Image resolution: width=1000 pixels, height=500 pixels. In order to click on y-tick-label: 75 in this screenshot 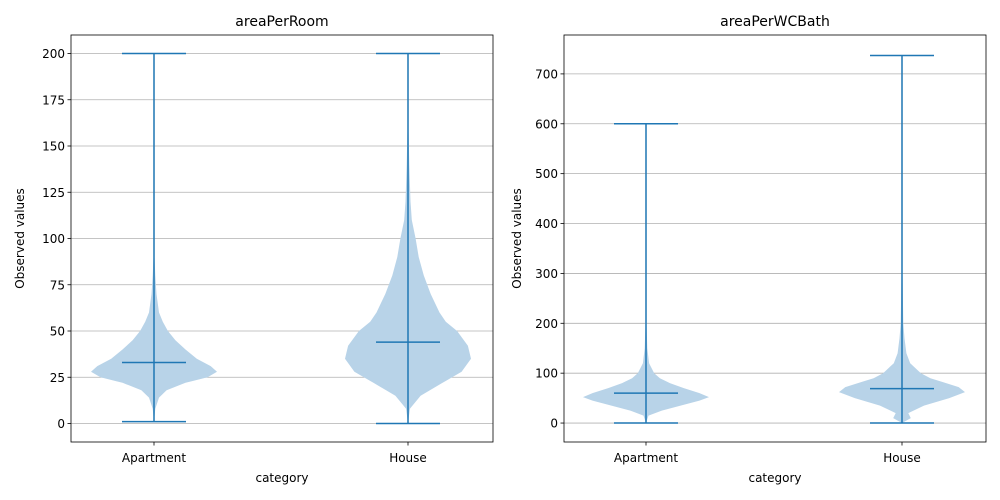, I will do `click(57, 285)`.